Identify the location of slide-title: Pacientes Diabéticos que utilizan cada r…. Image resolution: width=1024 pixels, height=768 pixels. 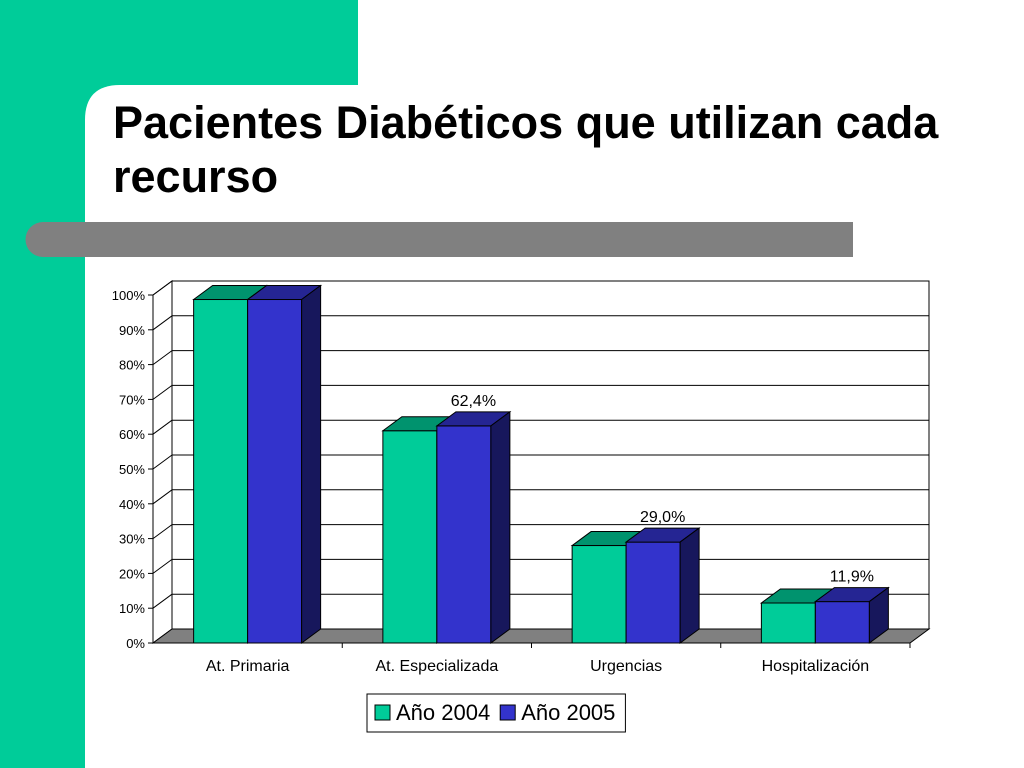
(526, 149).